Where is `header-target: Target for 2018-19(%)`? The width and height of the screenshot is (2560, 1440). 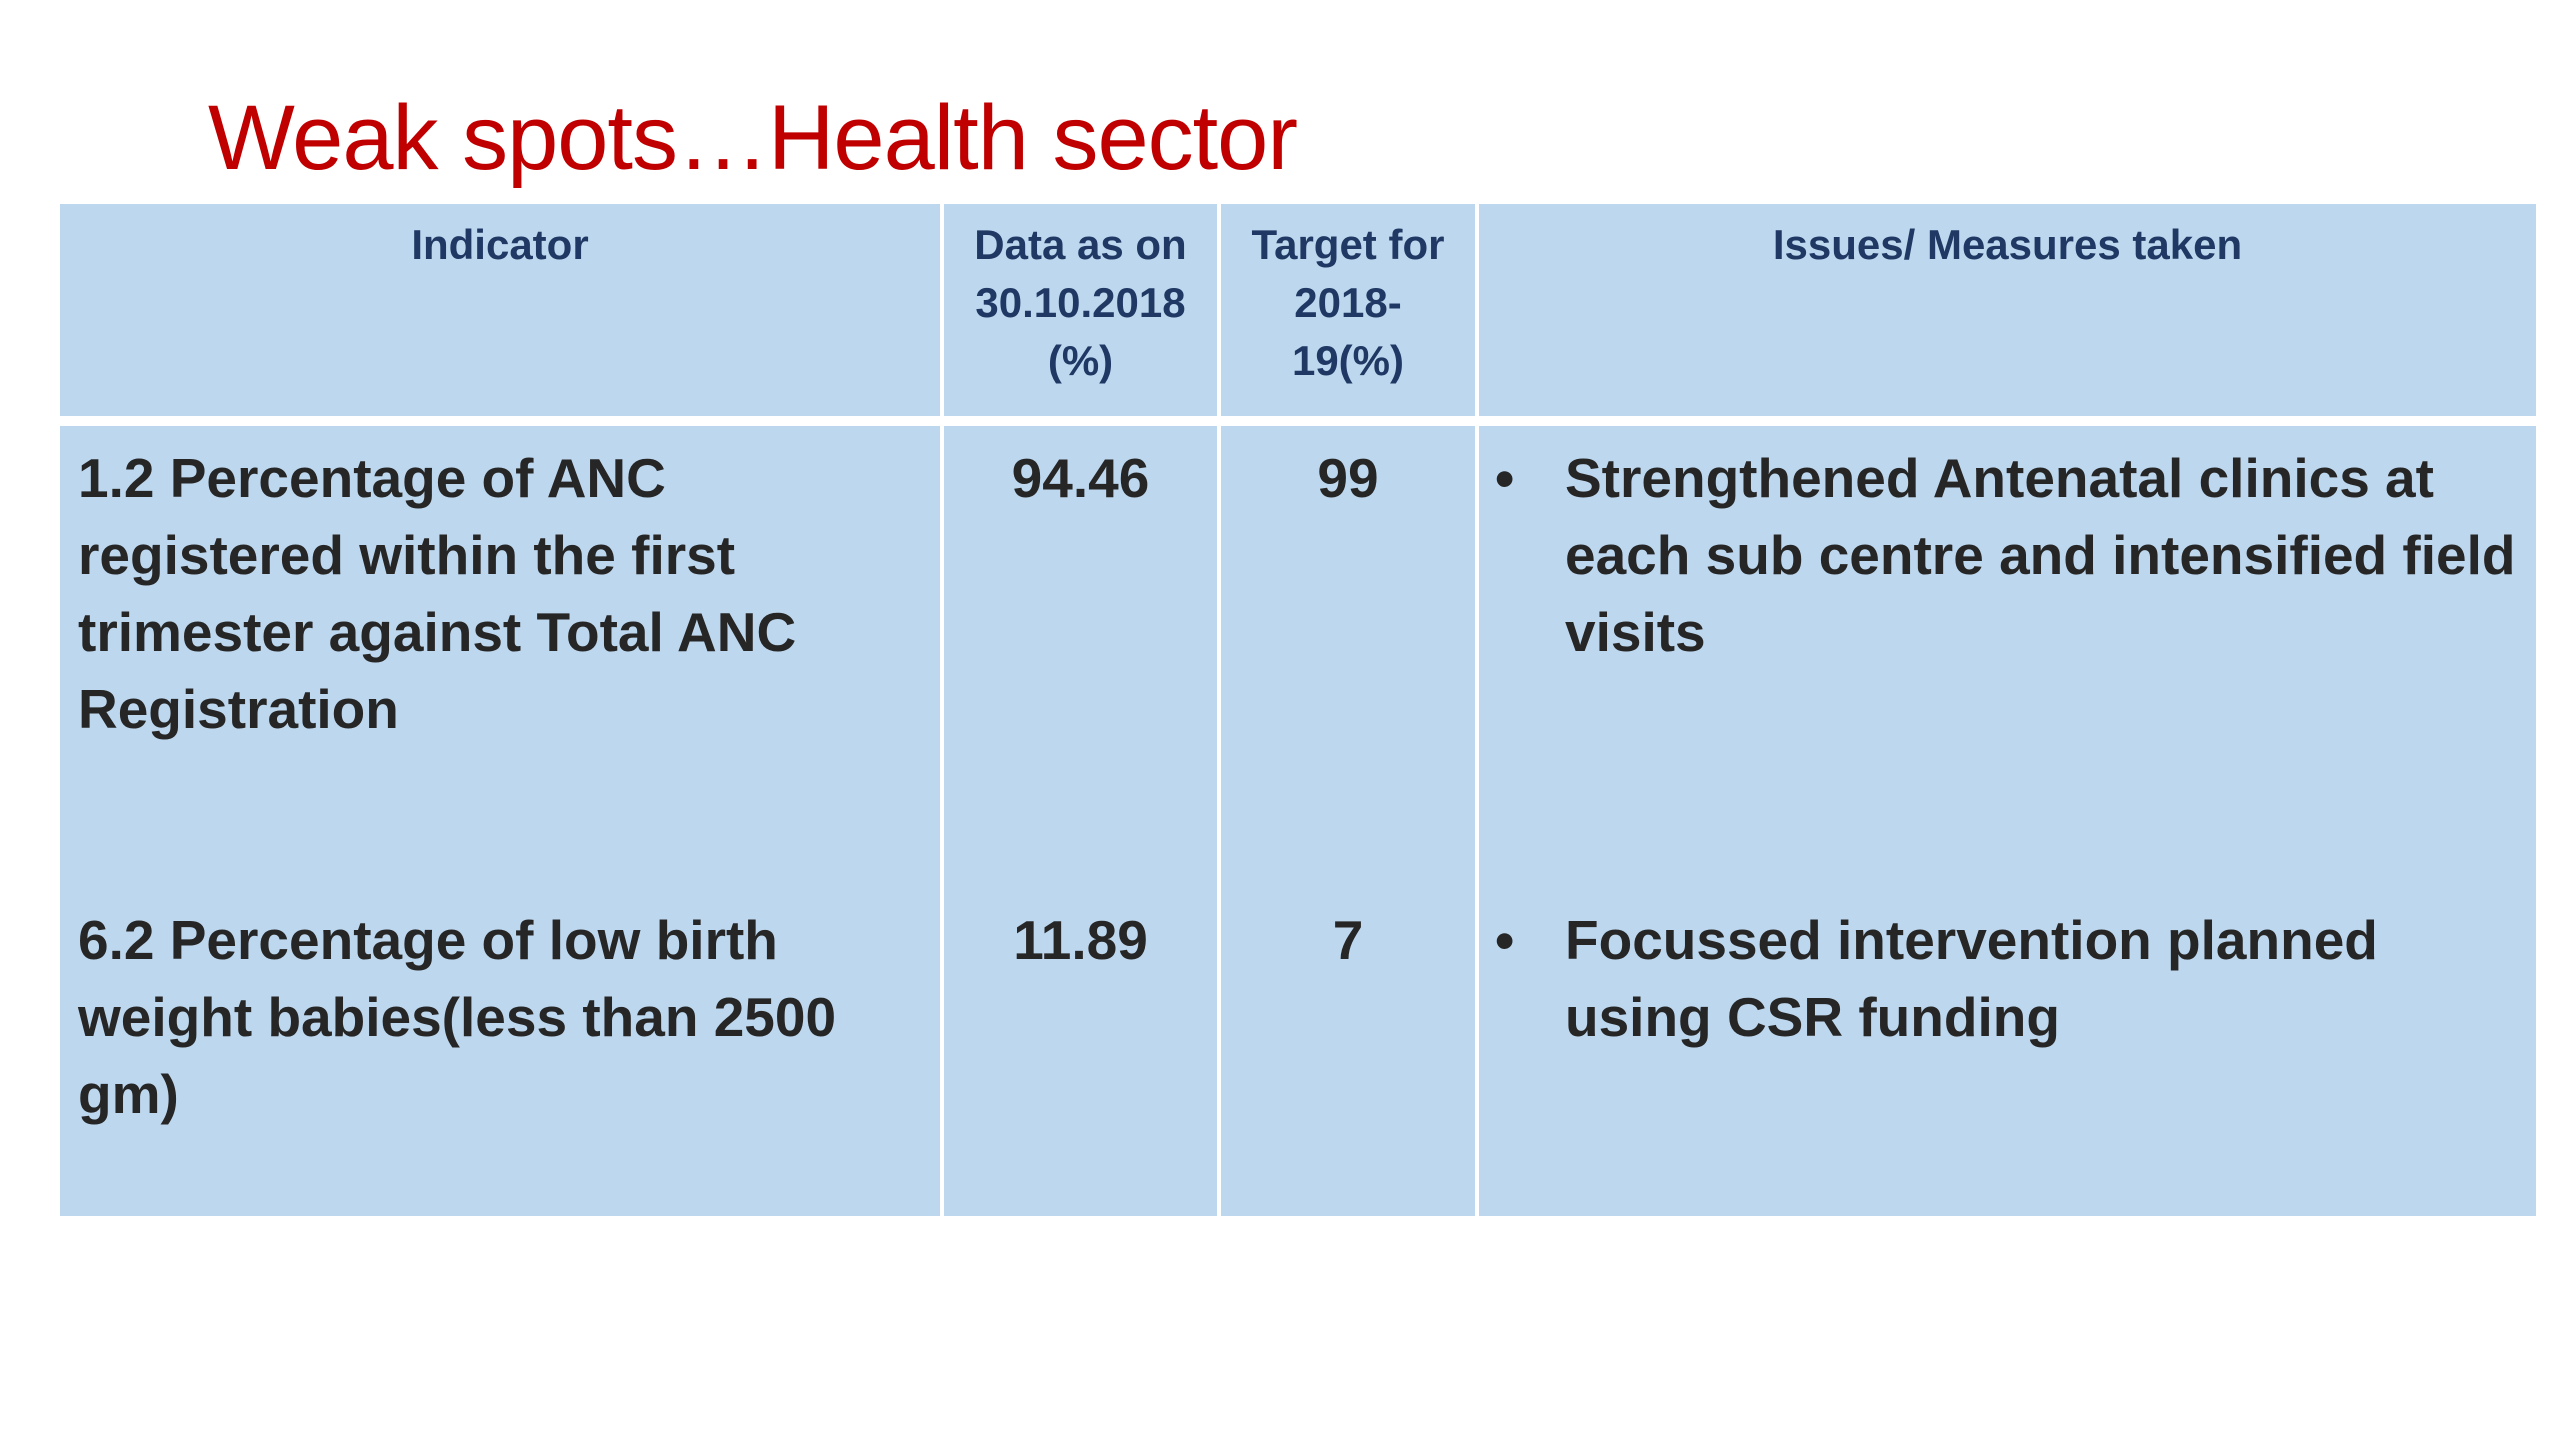 header-target: Target for 2018-19(%) is located at coordinates (1350, 315).